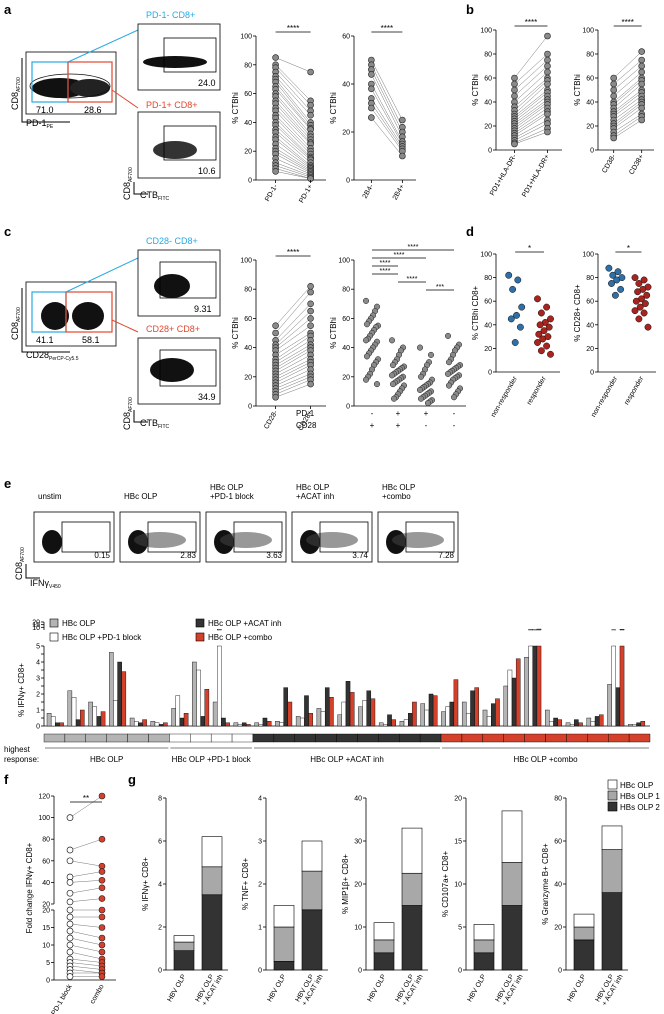  I want to click on y-tick-label: 40, so click(558, 885).